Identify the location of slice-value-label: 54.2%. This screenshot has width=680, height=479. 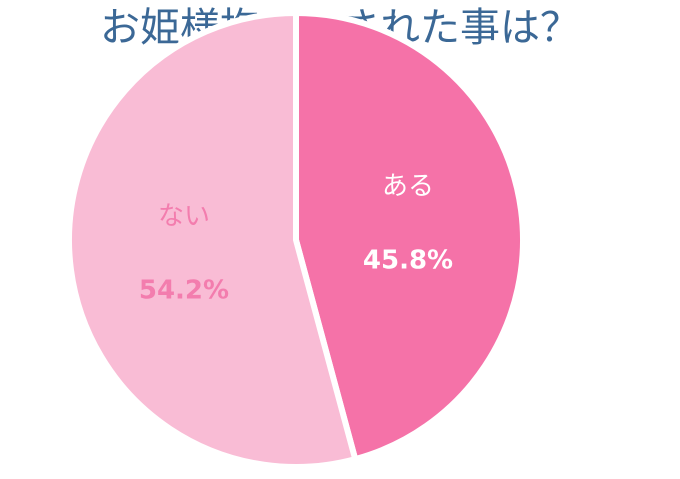
(184, 290).